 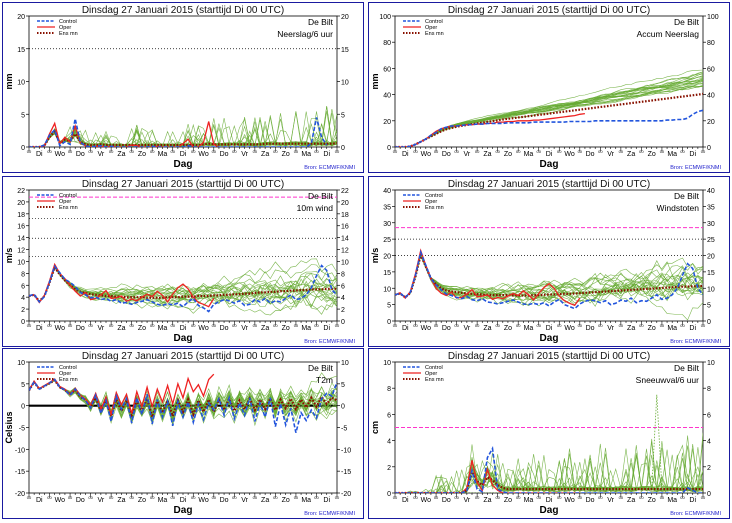 What do you see at coordinates (20, 494) in the screenshot?
I see `y-tick-label: -20` at bounding box center [20, 494].